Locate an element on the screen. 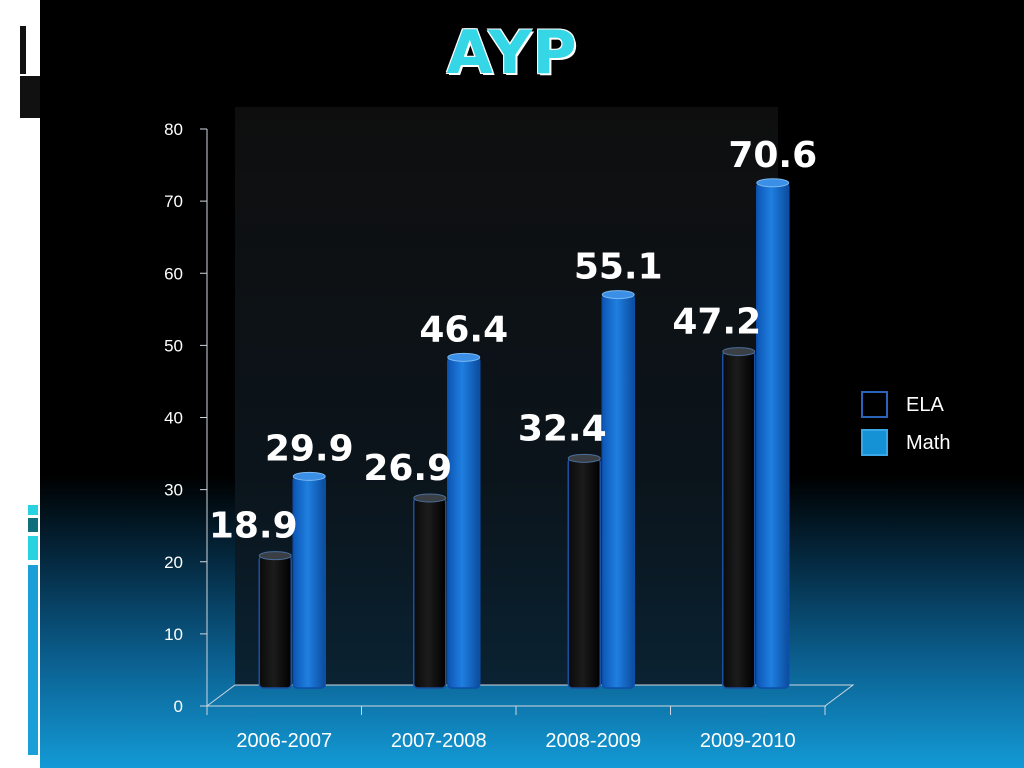  data-label-math: 46.4 is located at coordinates (463, 329).